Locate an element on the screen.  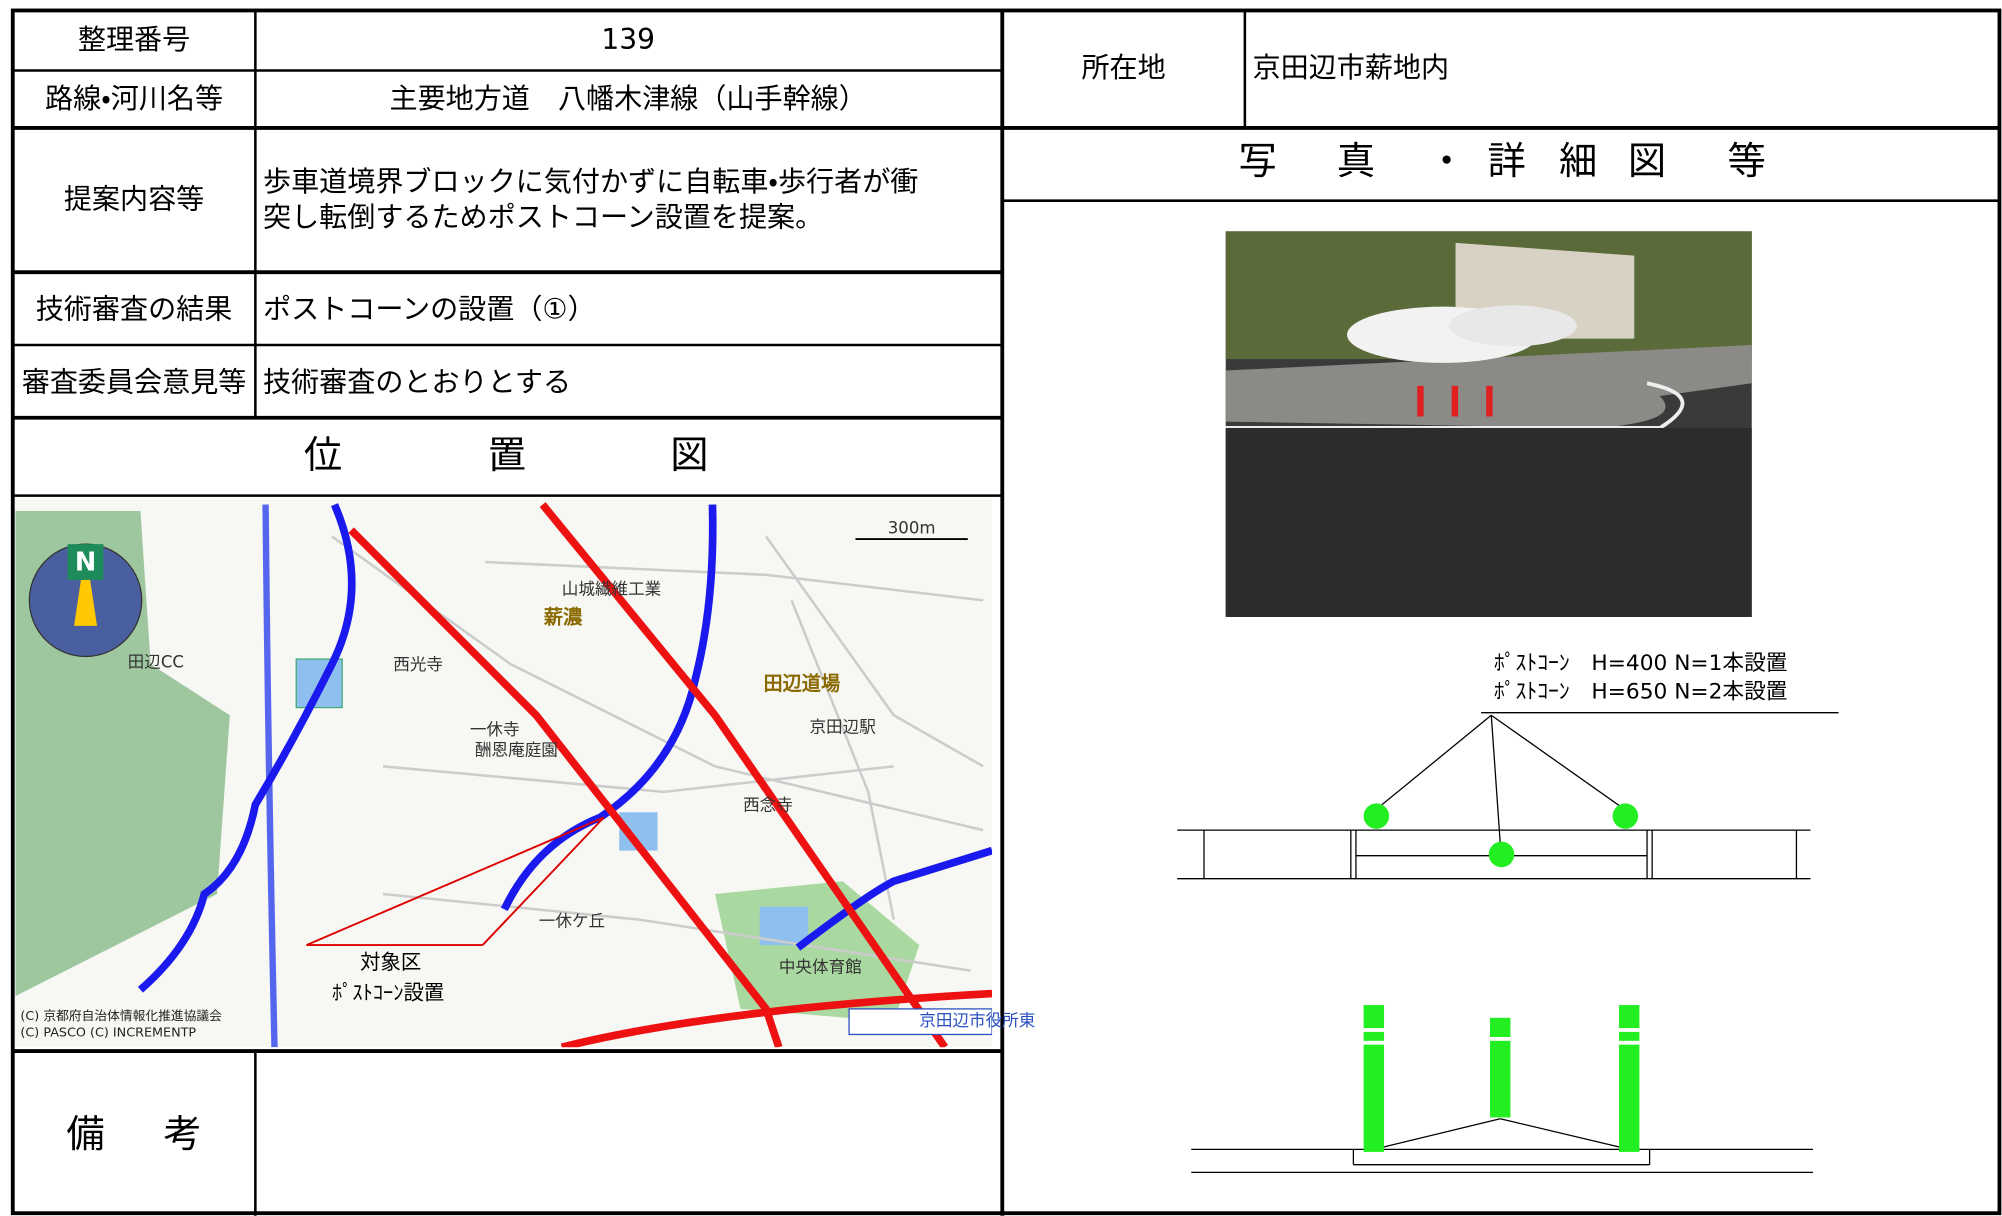
map-label: 田辺道場 is located at coordinates (802, 683).